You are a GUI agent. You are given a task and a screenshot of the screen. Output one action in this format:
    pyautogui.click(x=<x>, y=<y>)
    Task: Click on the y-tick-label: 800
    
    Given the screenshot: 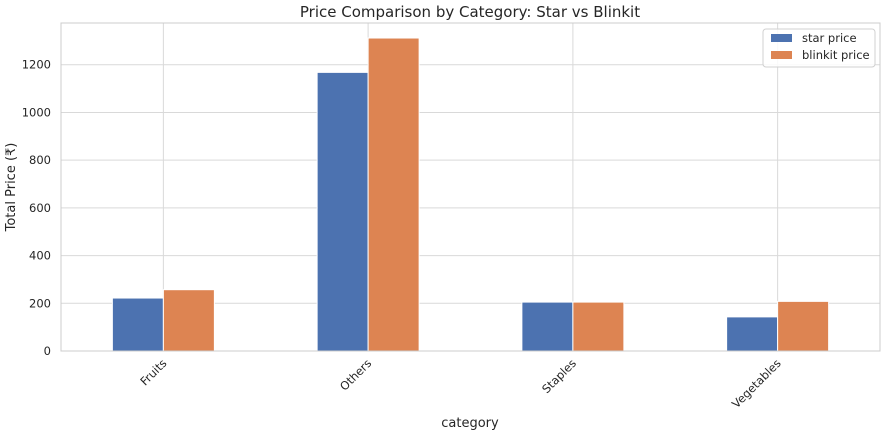 What is the action you would take?
    pyautogui.click(x=40, y=160)
    